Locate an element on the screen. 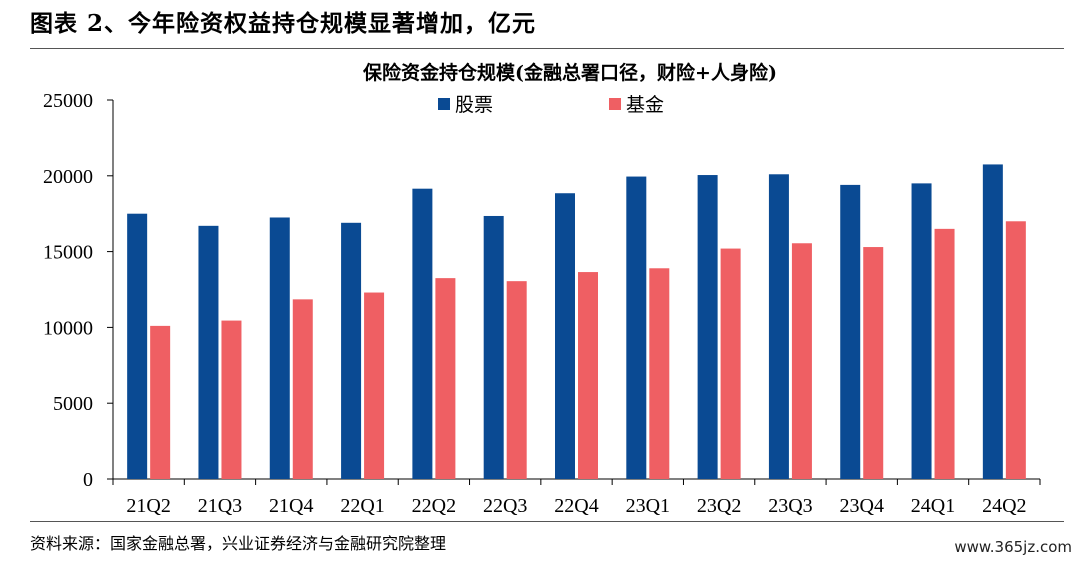 Image resolution: width=1080 pixels, height=564 pixels. bar-fund-22Q4 is located at coordinates (588, 375).